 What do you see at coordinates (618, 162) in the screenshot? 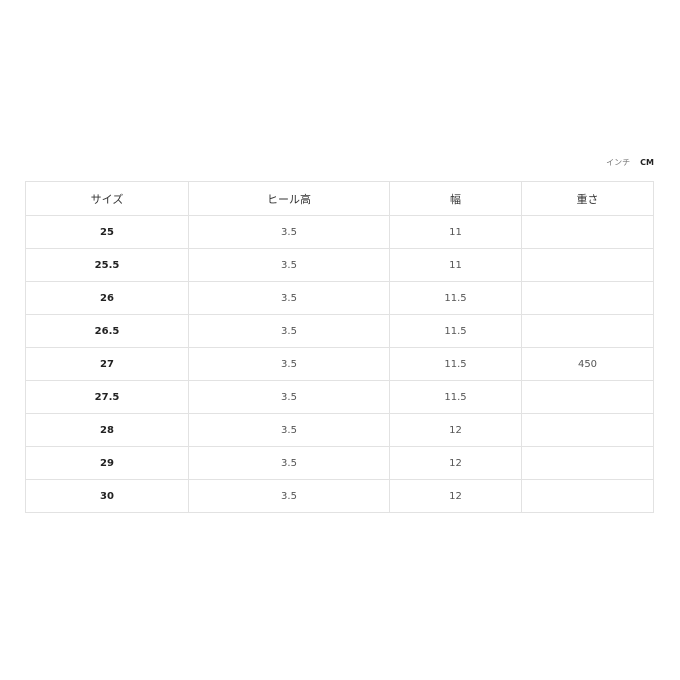
I see `unit-inch-button: インチ` at bounding box center [618, 162].